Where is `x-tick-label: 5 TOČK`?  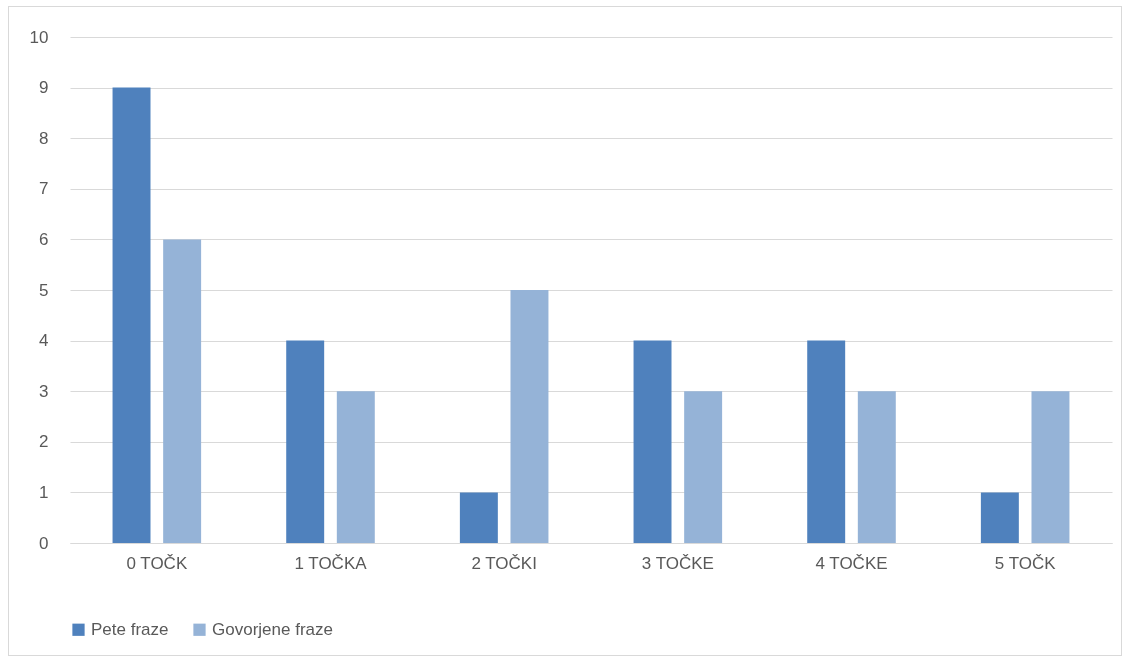
x-tick-label: 5 TOČK is located at coordinates (1025, 563).